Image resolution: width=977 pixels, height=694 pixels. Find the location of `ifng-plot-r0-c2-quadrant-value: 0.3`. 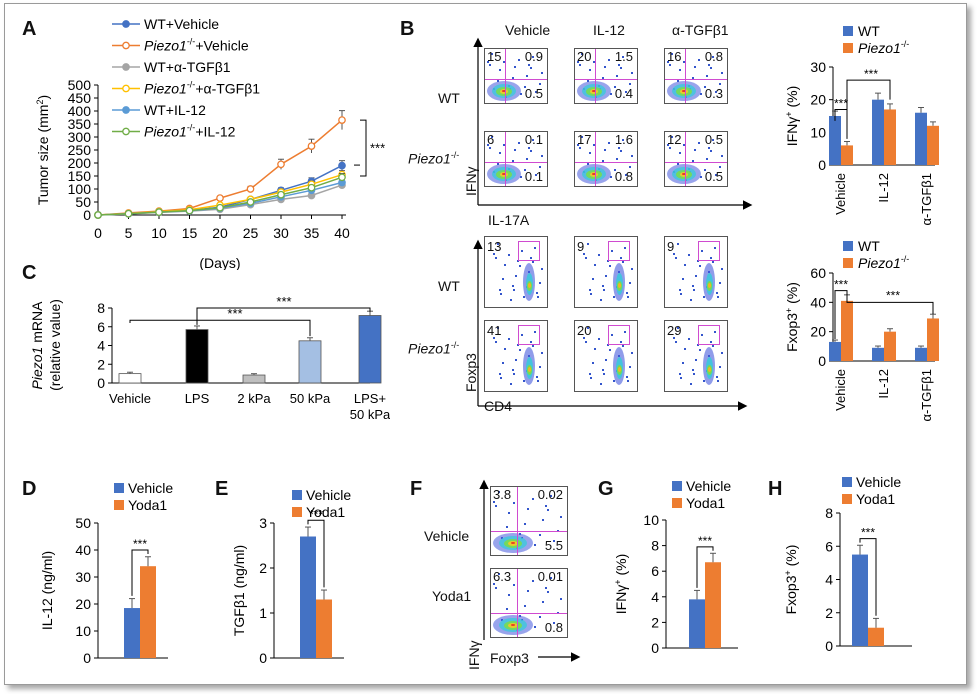

ifng-plot-r0-c2-quadrant-value: 0.3 is located at coordinates (713, 93).